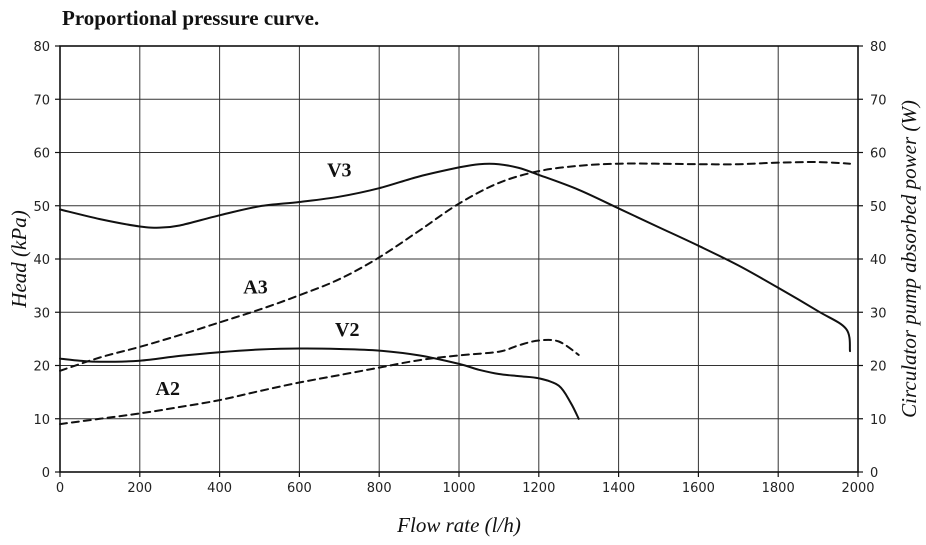 This screenshot has width=926, height=545. What do you see at coordinates (41, 260) in the screenshot?
I see `y-tick-label: 40` at bounding box center [41, 260].